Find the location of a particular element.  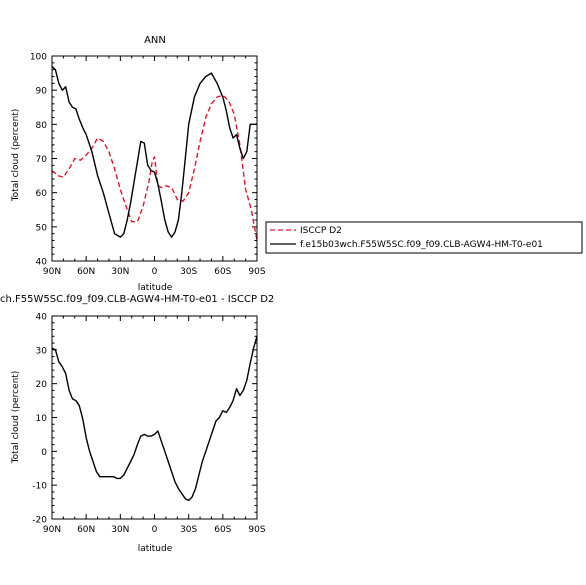

top-ytick-label: 80 is located at coordinates (42, 126).